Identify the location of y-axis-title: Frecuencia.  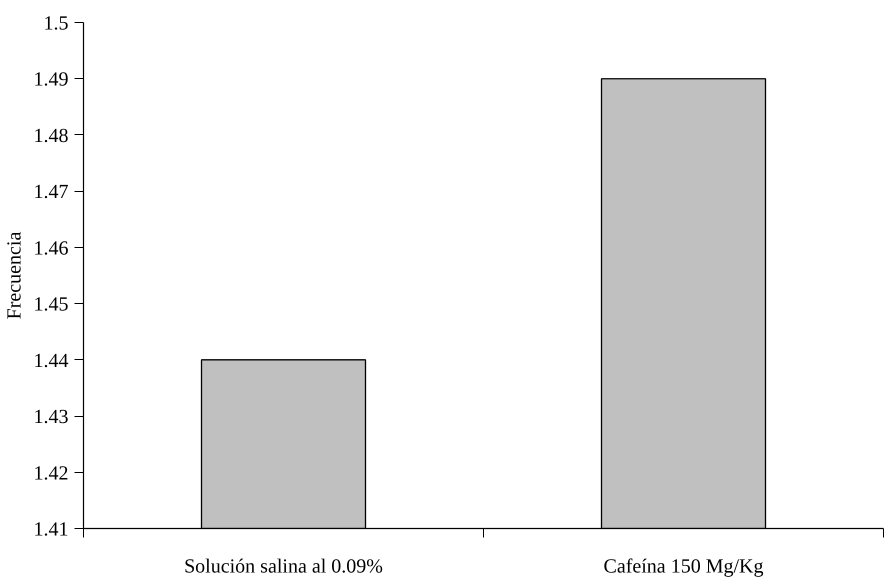
(15, 276).